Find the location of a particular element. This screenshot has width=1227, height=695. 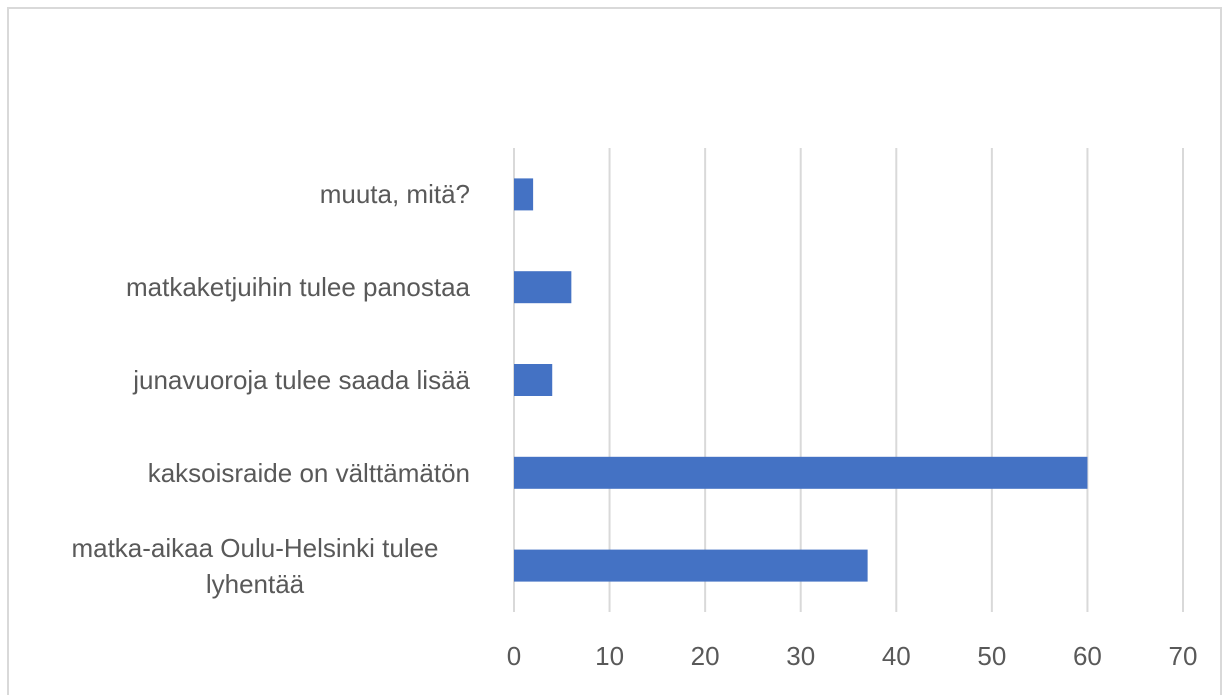

y-label-box: junavuoroja tulee saada lisää is located at coordinates (301, 380).